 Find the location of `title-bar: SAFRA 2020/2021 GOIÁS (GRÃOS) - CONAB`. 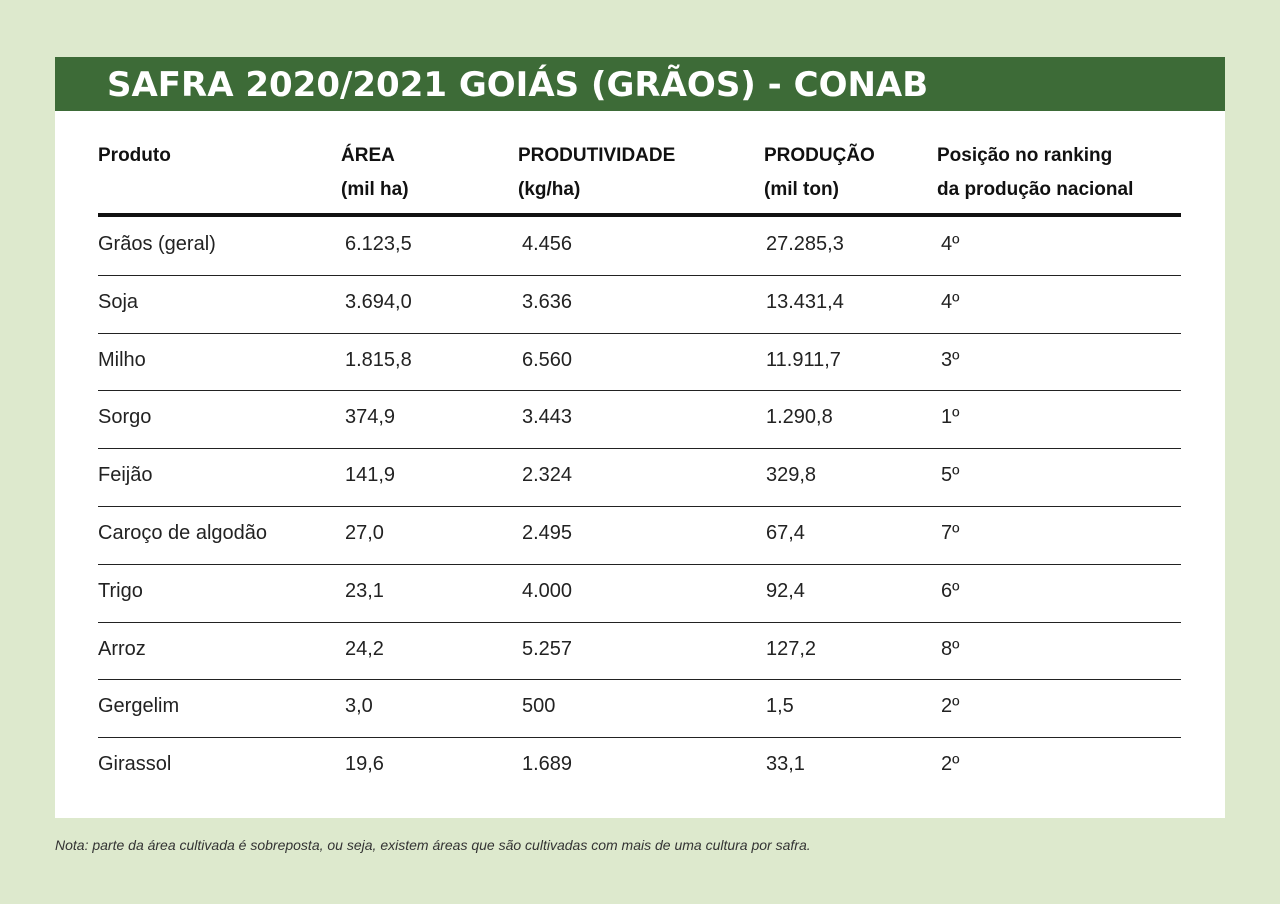

title-bar: SAFRA 2020/2021 GOIÁS (GRÃOS) - CONAB is located at coordinates (640, 84).